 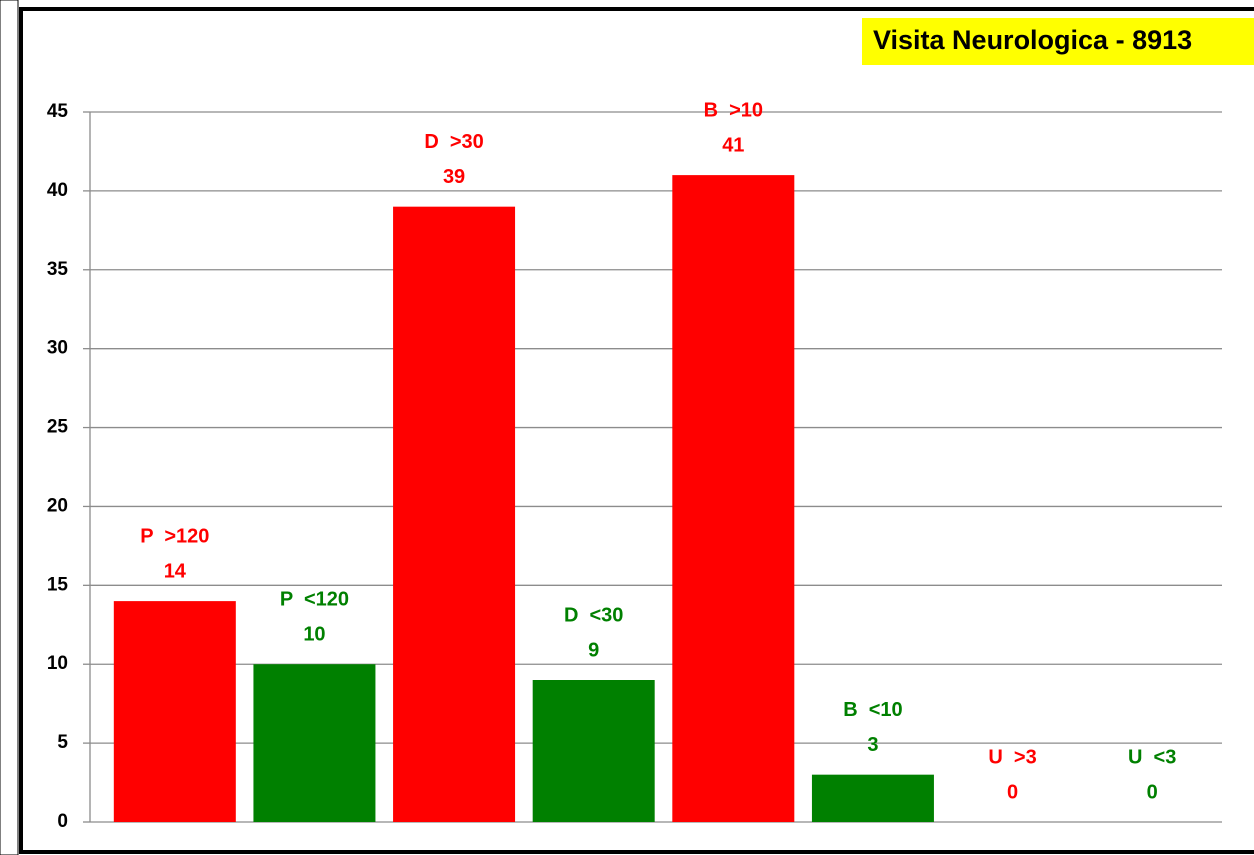 I want to click on y-tick-label: 5, so click(x=62, y=742).